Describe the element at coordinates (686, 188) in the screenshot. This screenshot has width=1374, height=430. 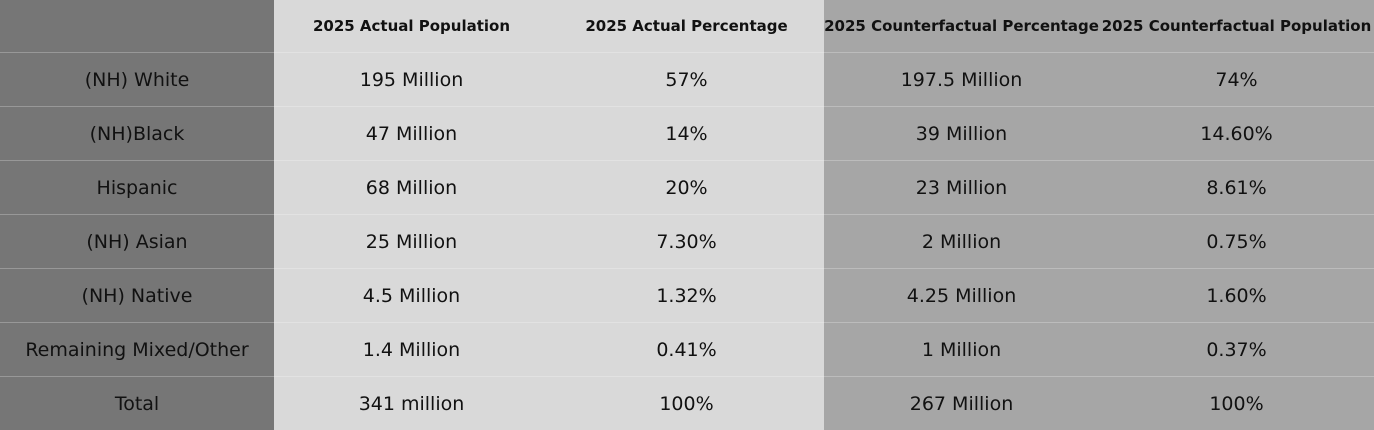
I see `table-cell: 20%` at that location.